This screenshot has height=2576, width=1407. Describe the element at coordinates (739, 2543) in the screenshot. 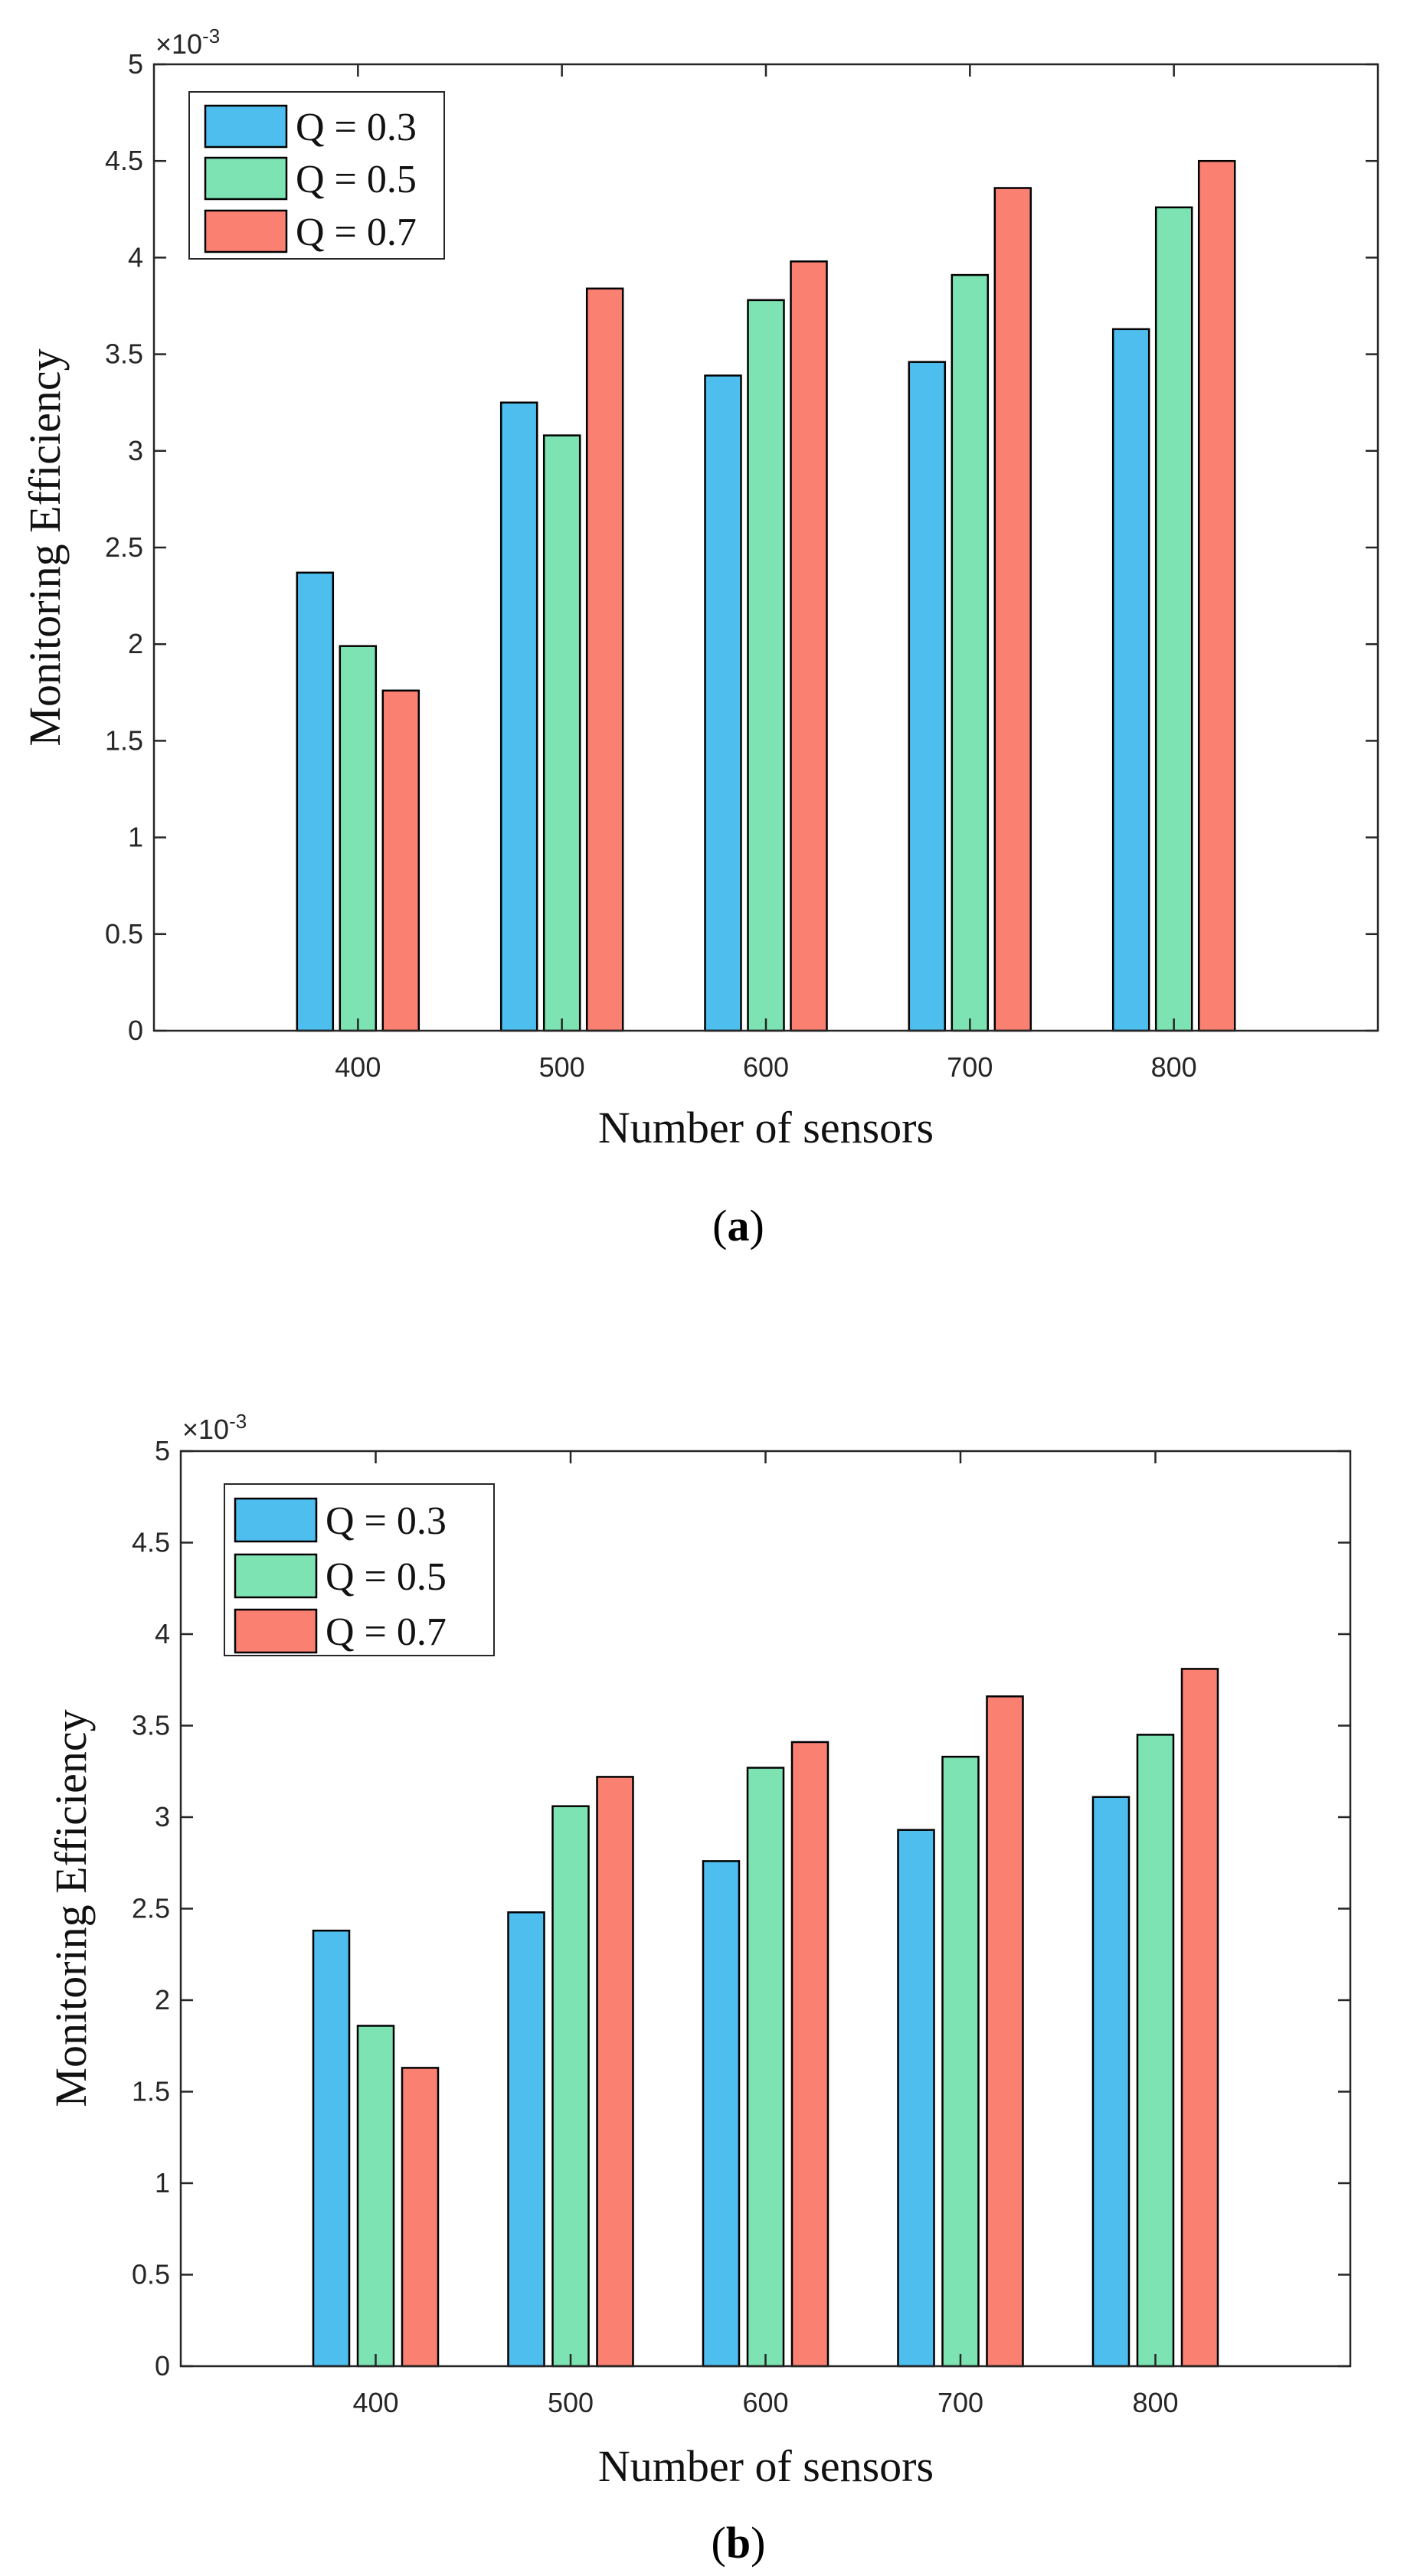

I see `caption-b: (b)` at that location.